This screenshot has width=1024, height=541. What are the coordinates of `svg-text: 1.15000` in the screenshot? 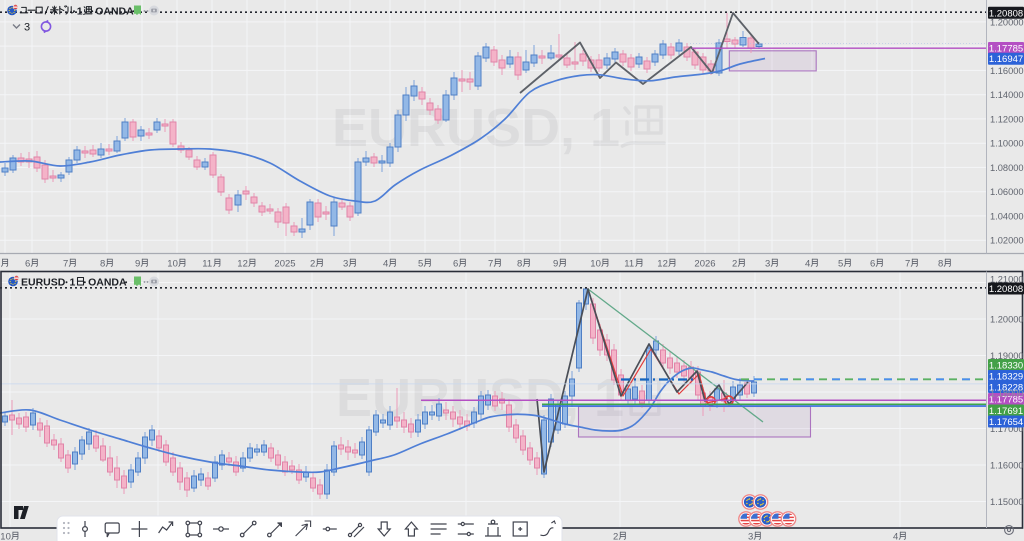 It's located at (1007, 502).